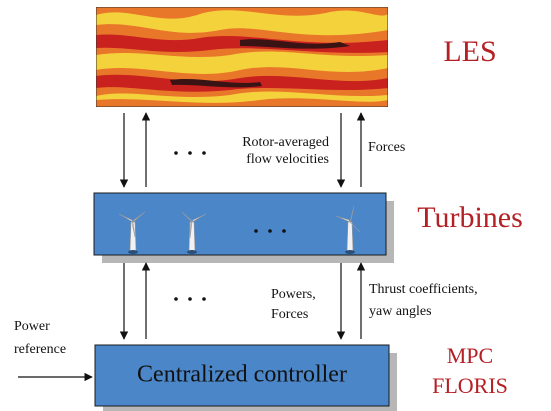 The width and height of the screenshot is (551, 411). I want to click on floris-label: FLORIS, so click(470, 385).